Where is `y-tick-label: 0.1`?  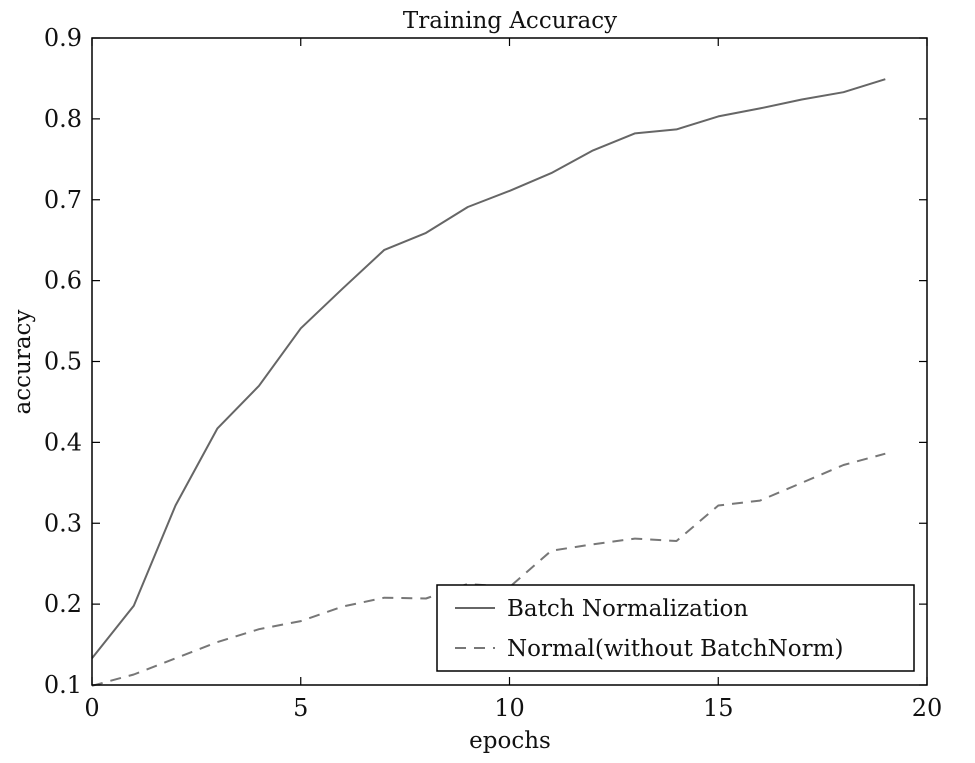
y-tick-label: 0.1 is located at coordinates (63, 685).